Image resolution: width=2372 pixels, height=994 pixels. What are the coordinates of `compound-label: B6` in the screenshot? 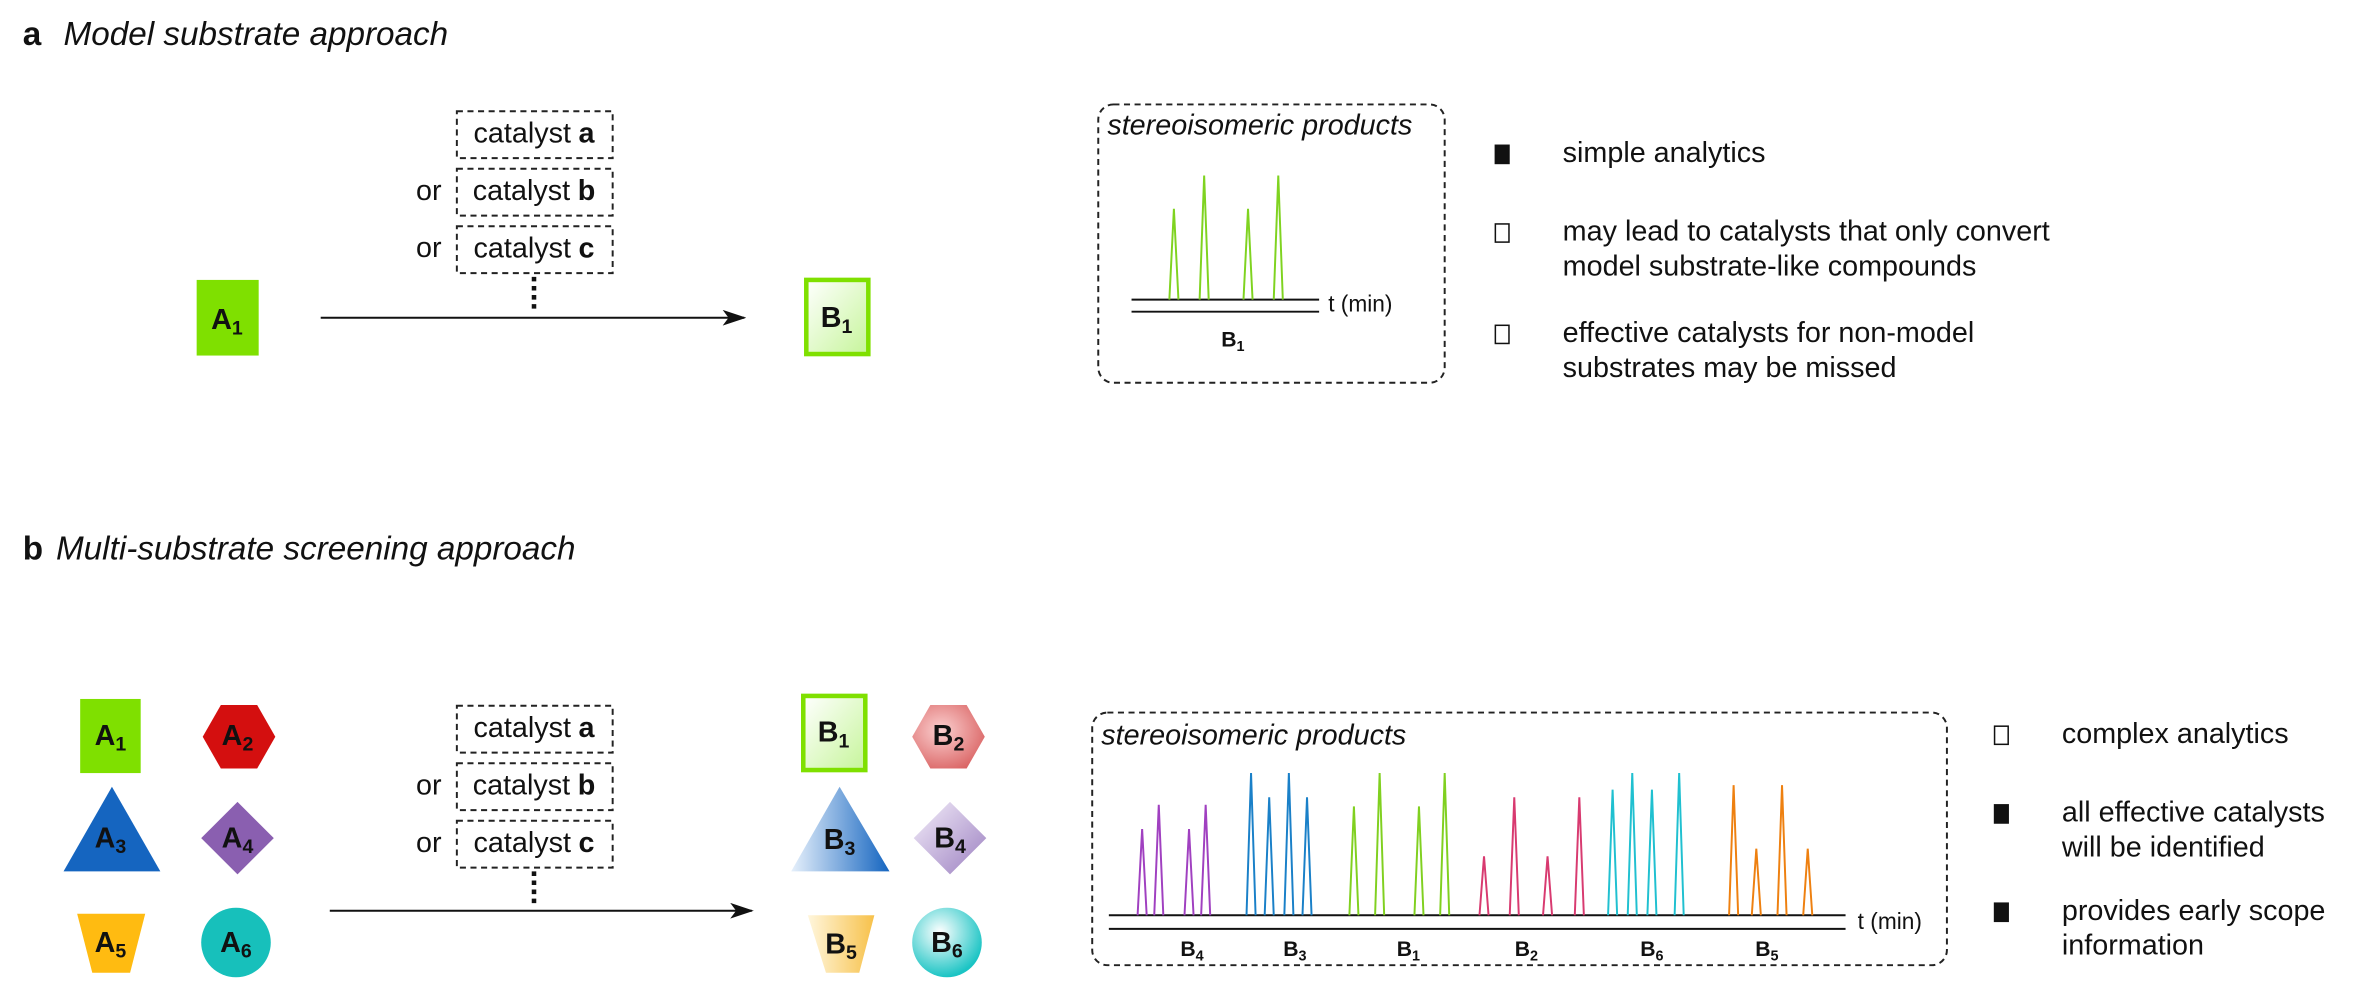 It's located at (1651, 951).